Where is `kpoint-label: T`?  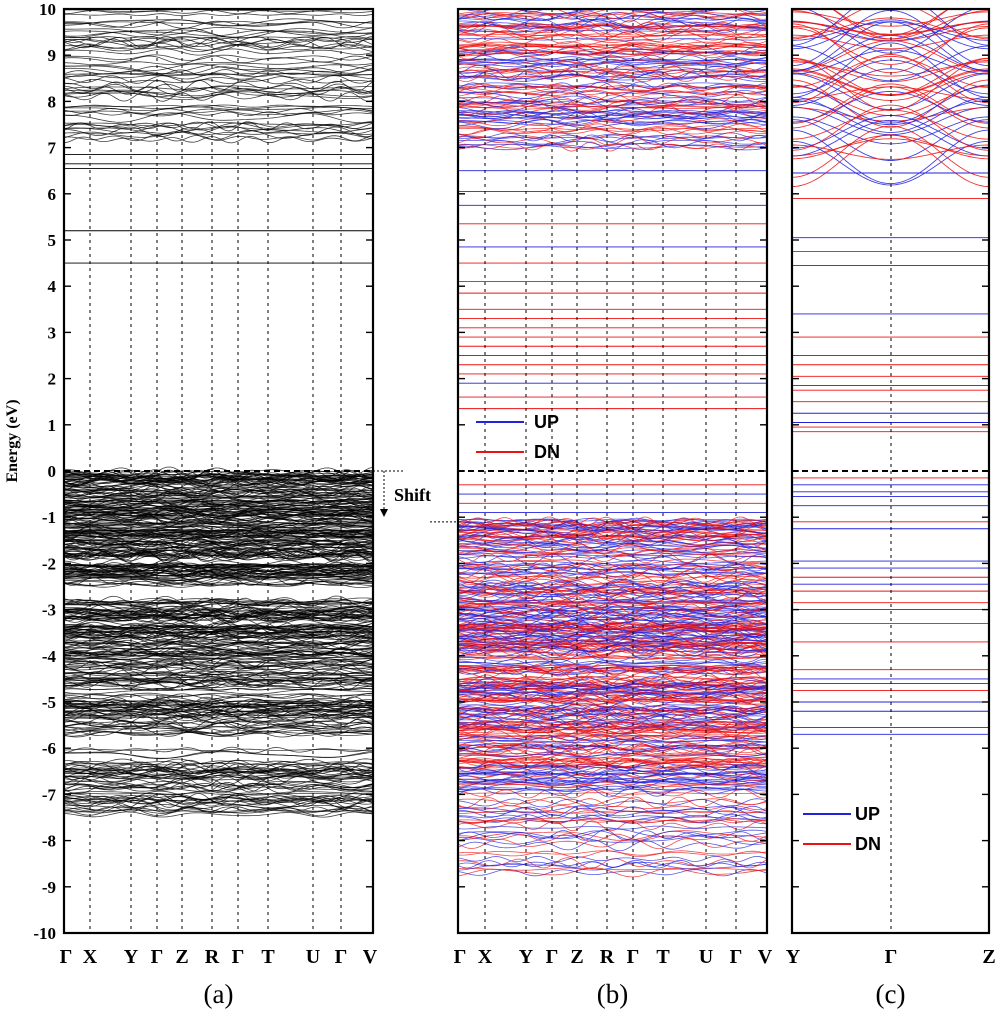 kpoint-label: T is located at coordinates (268, 957).